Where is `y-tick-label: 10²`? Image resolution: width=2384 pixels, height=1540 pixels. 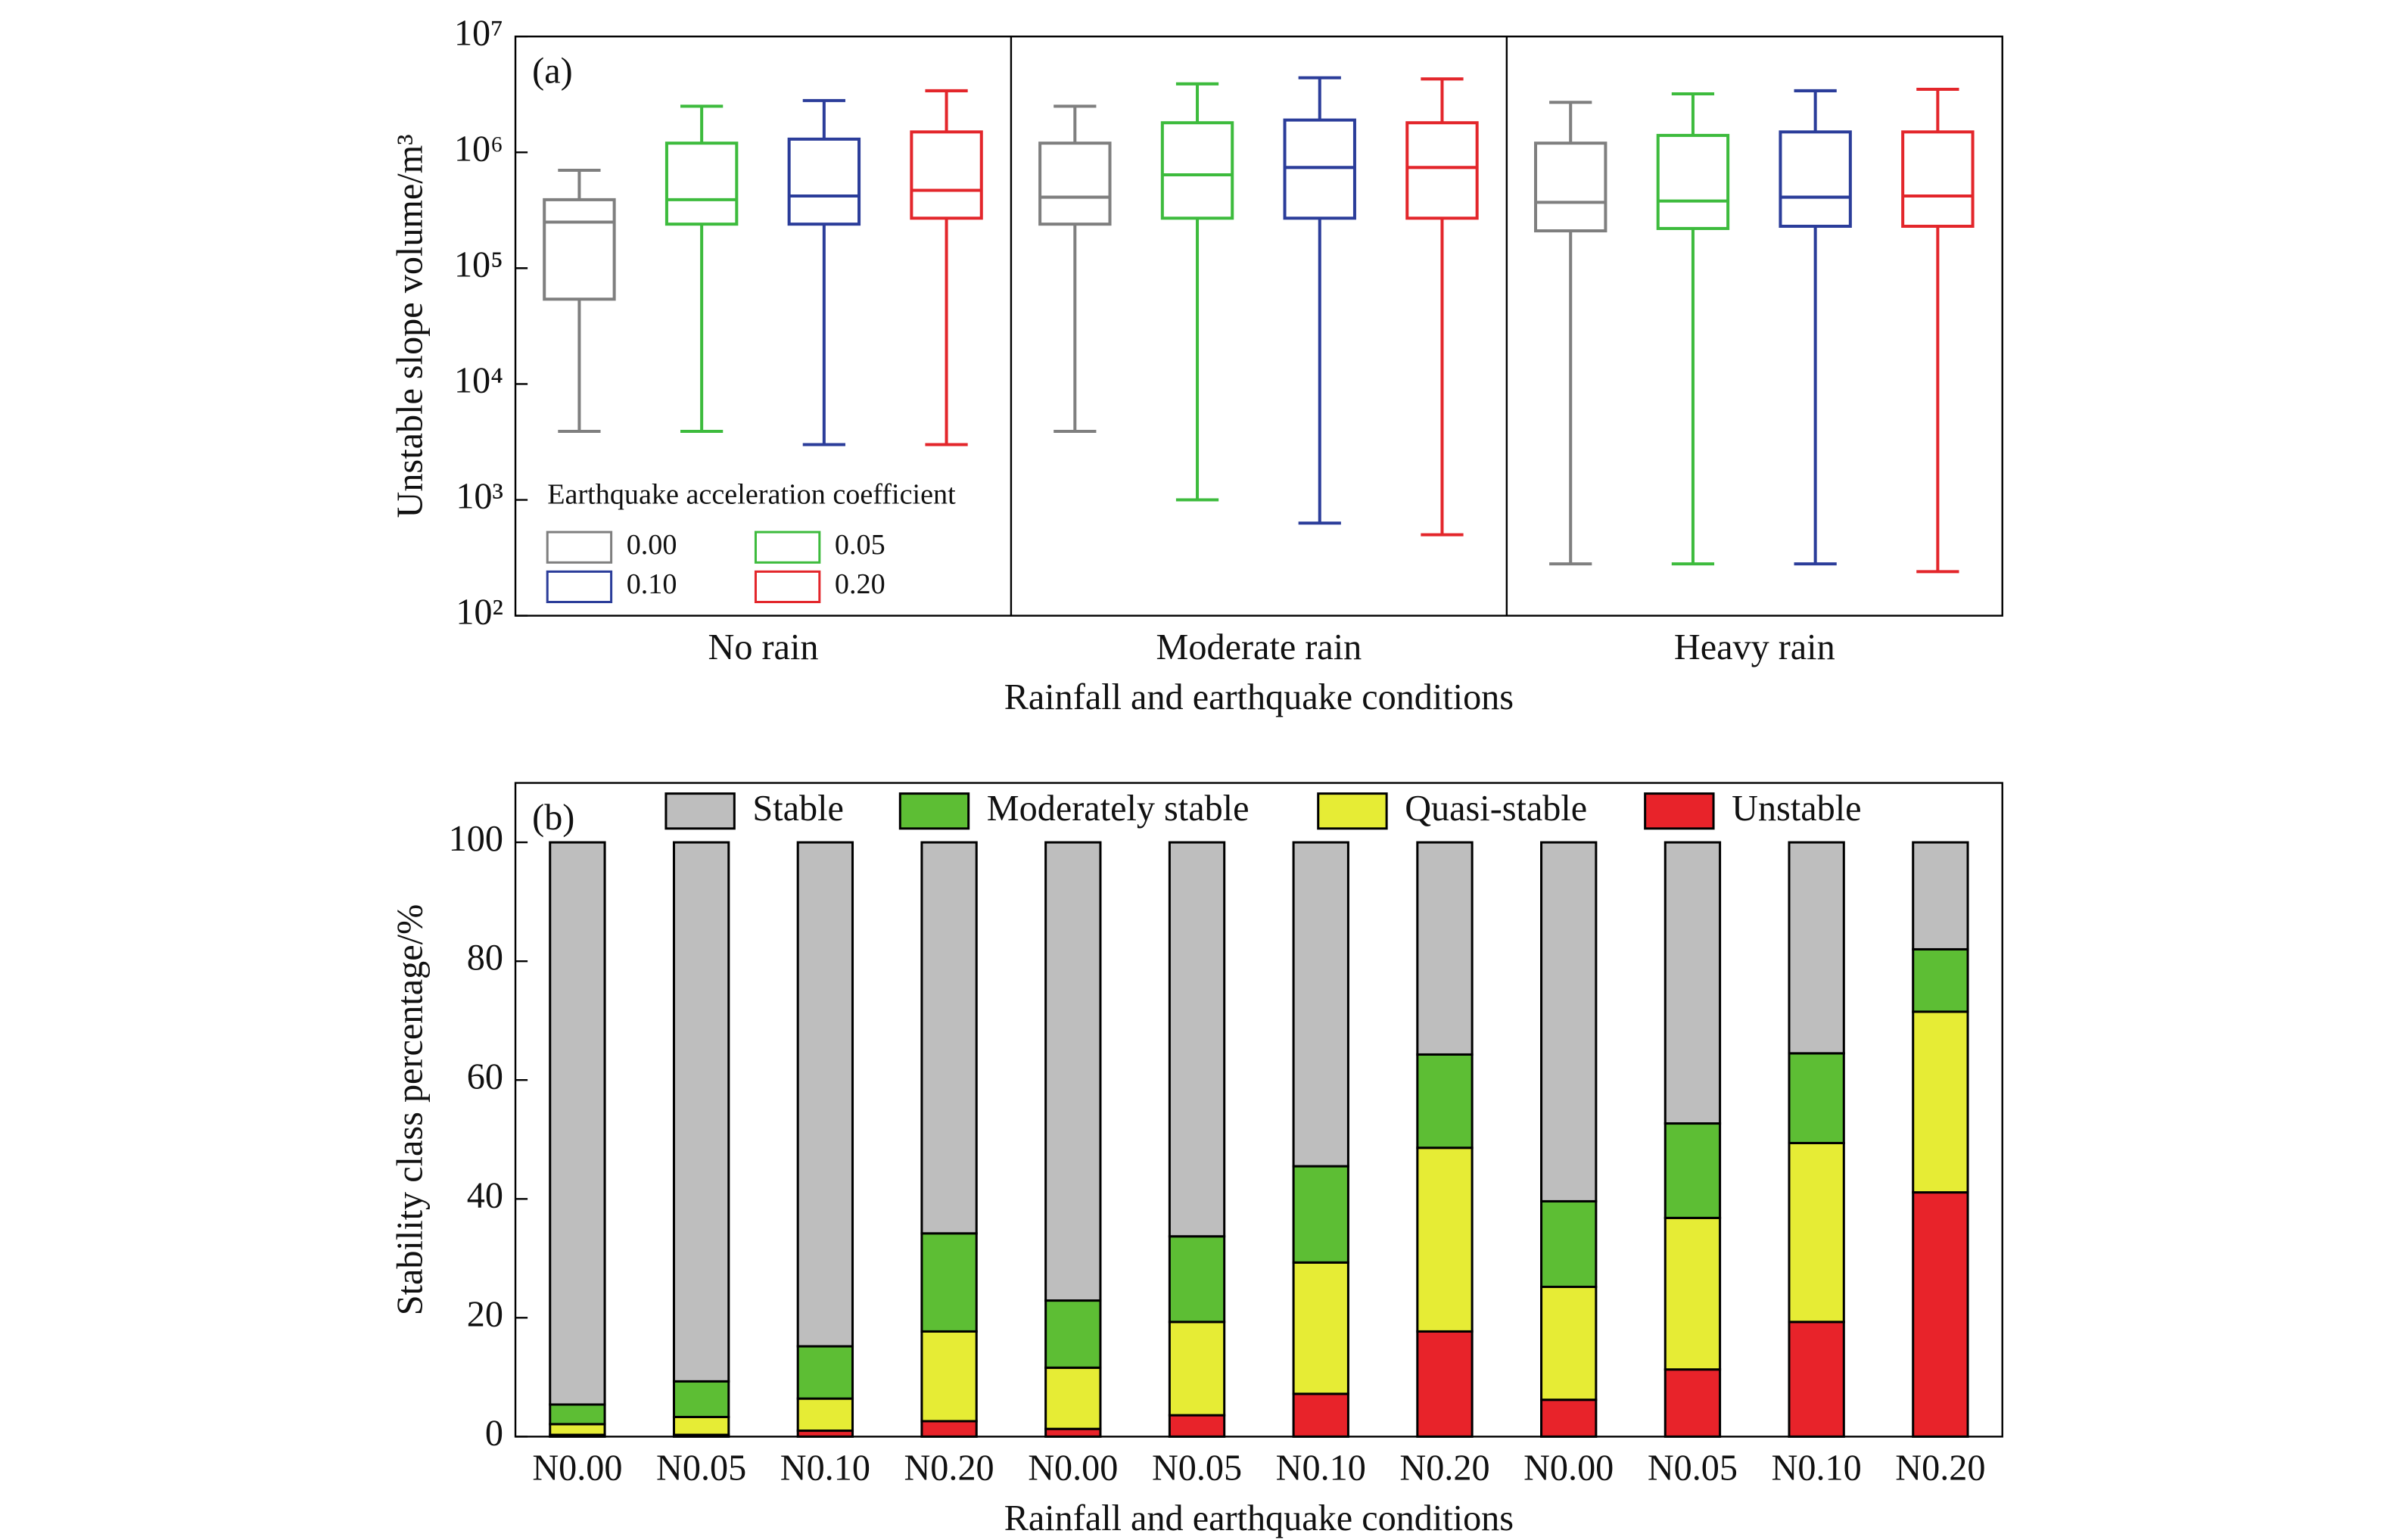
y-tick-label: 10² is located at coordinates (479, 613).